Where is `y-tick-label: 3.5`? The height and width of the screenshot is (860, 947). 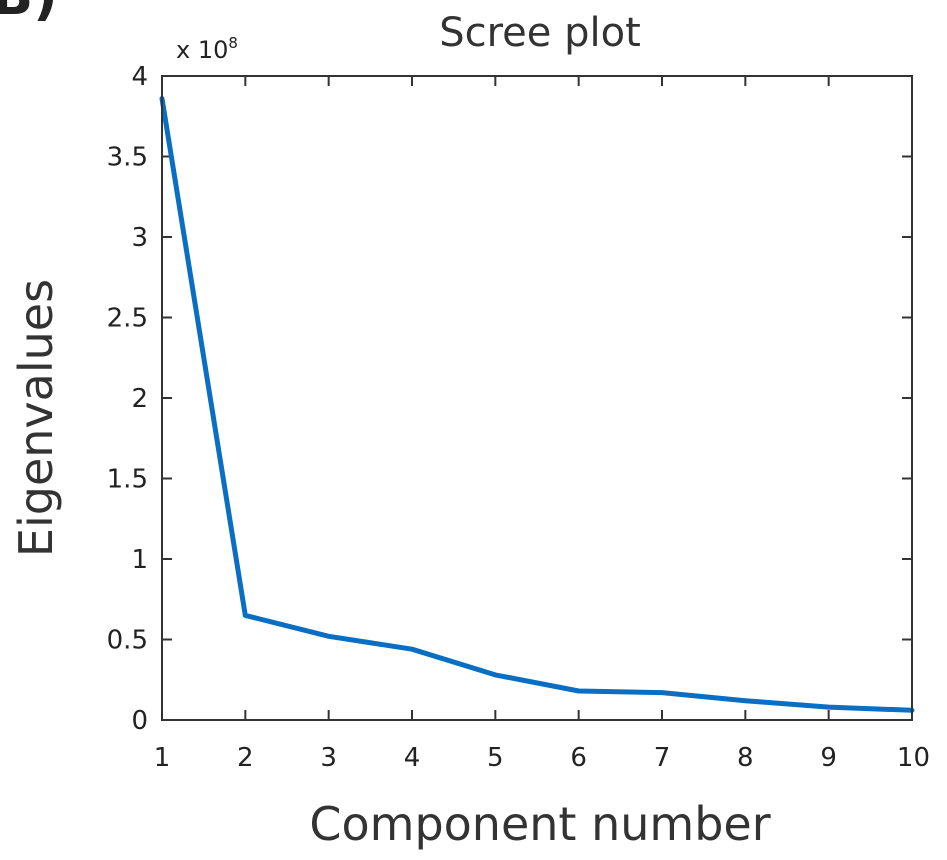 y-tick-label: 3.5 is located at coordinates (127, 158).